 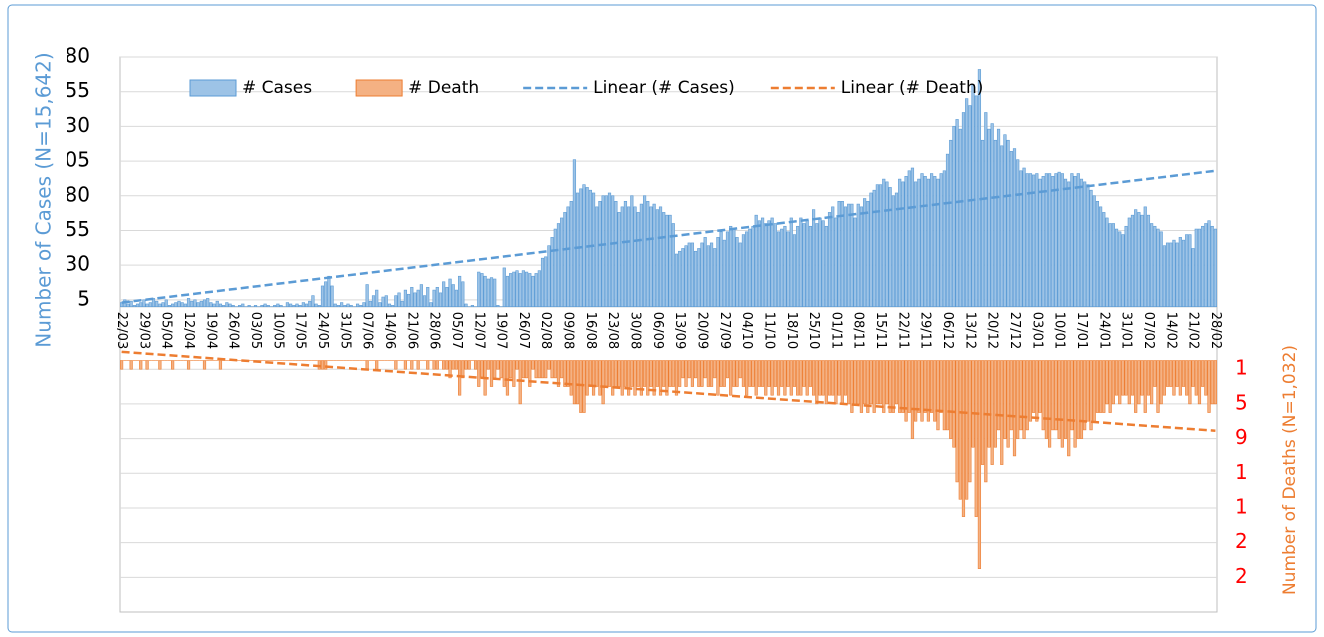 What do you see at coordinates (1241, 368) in the screenshot?
I see `y2-tick-label: 1` at bounding box center [1241, 368].